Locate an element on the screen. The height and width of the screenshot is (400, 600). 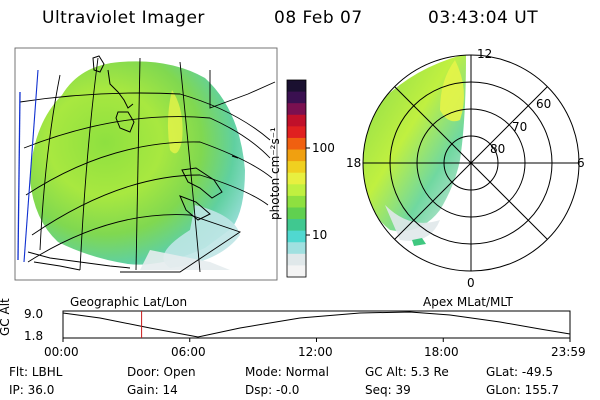
gain-readout: Gain: 14 is located at coordinates (152, 390).